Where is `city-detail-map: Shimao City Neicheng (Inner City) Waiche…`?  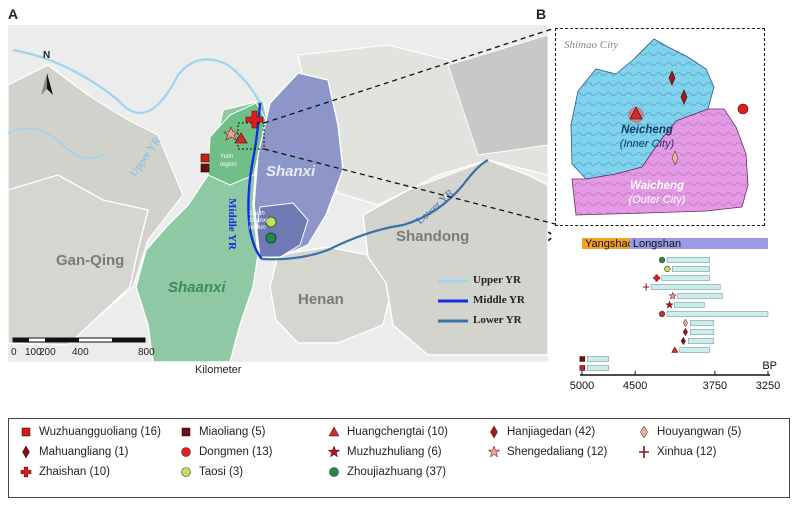 city-detail-map: Shimao City Neicheng (Inner City) Waiche… is located at coordinates (660, 127).